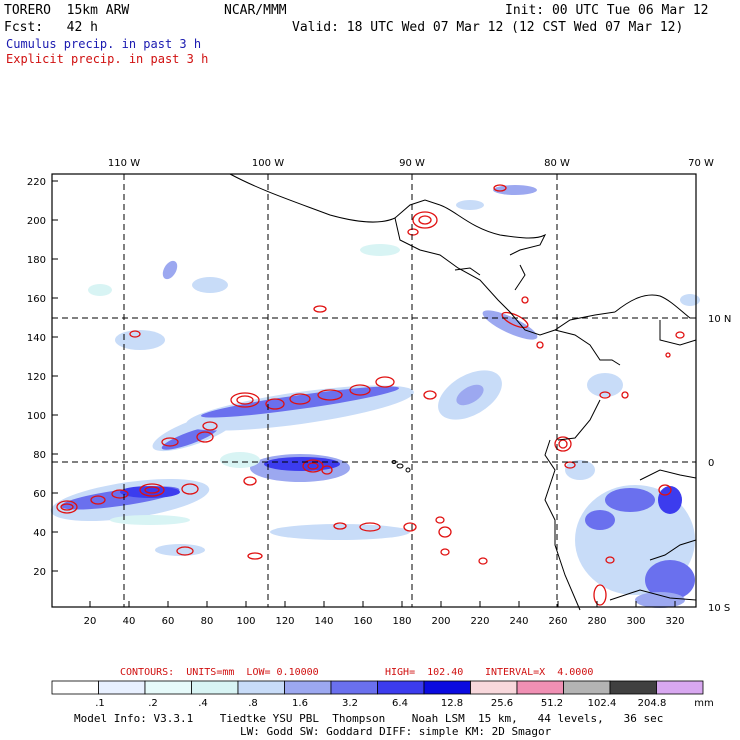 This screenshot has width=740, height=740. Describe the element at coordinates (596, 621) in the screenshot. I see `x-tick-label: 280` at that location.